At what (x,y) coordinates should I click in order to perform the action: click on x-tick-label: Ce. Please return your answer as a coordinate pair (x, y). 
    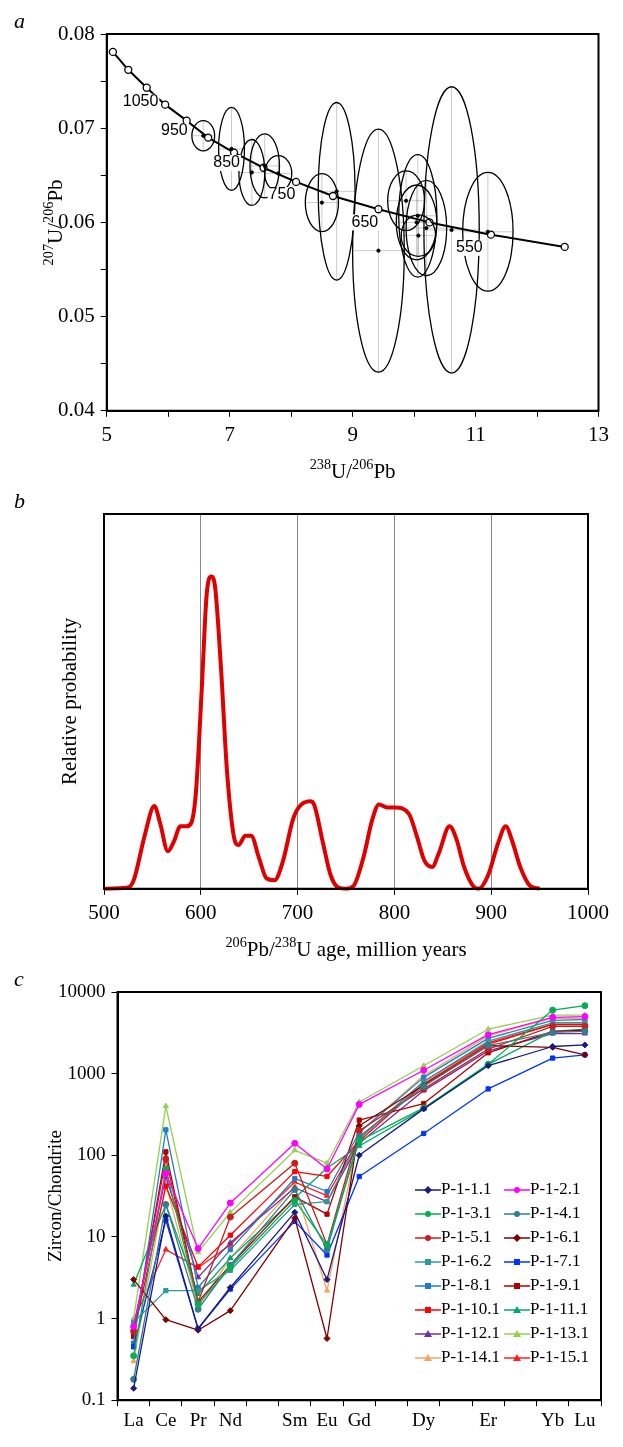
    Looking at the image, I should click on (166, 1419).